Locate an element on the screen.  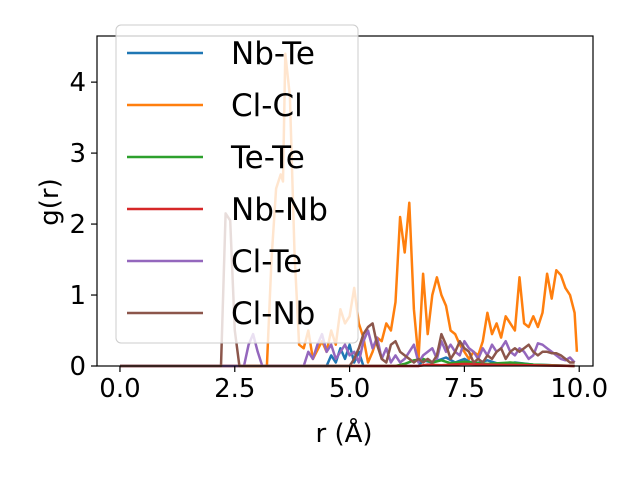
legend-label-nb-nb: Nb-Nb is located at coordinates (279, 210).